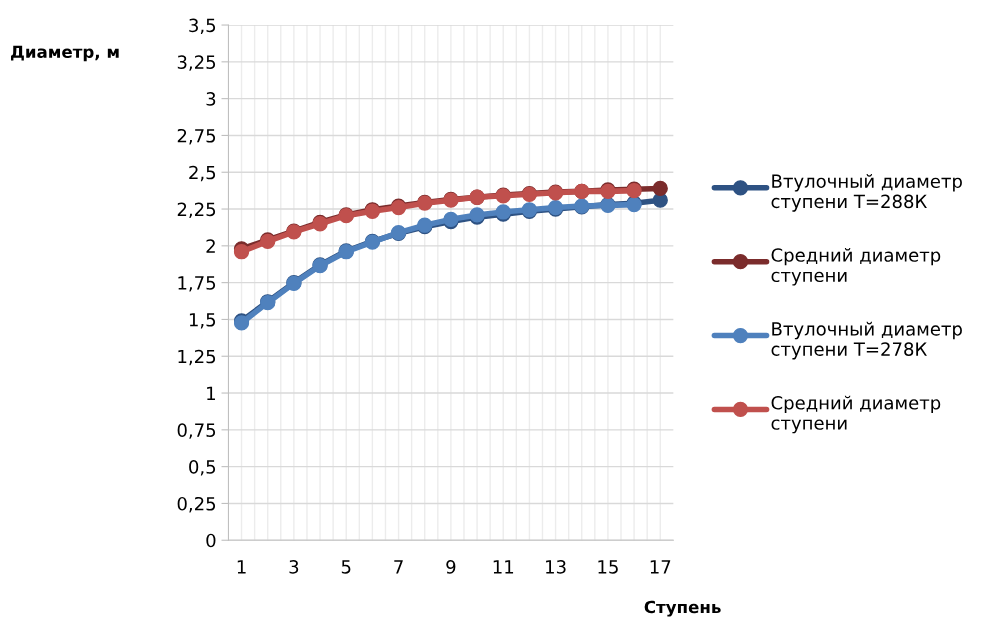 The height and width of the screenshot is (626, 1002). Describe the element at coordinates (346, 567) in the screenshot. I see `x-tick-label: 5` at that location.